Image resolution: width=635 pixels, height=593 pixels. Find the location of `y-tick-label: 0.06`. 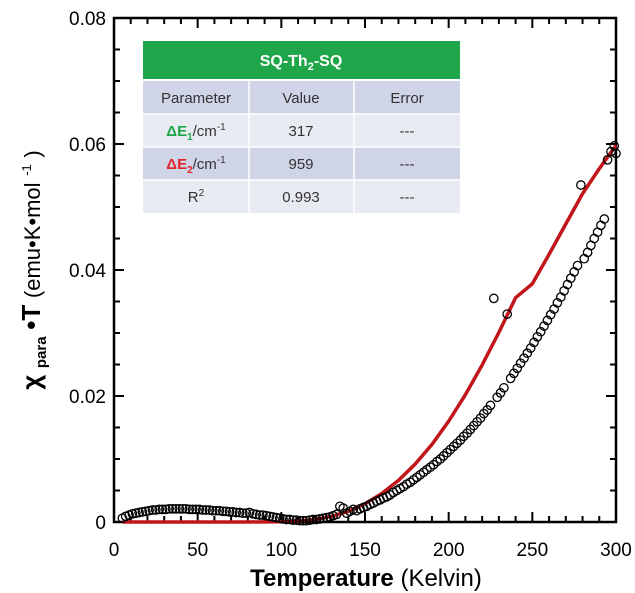

y-tick-label: 0.06 is located at coordinates (87, 145).